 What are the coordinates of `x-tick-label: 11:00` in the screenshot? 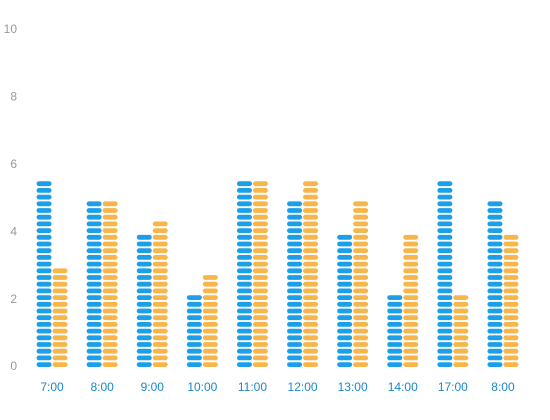 It's located at (252, 387).